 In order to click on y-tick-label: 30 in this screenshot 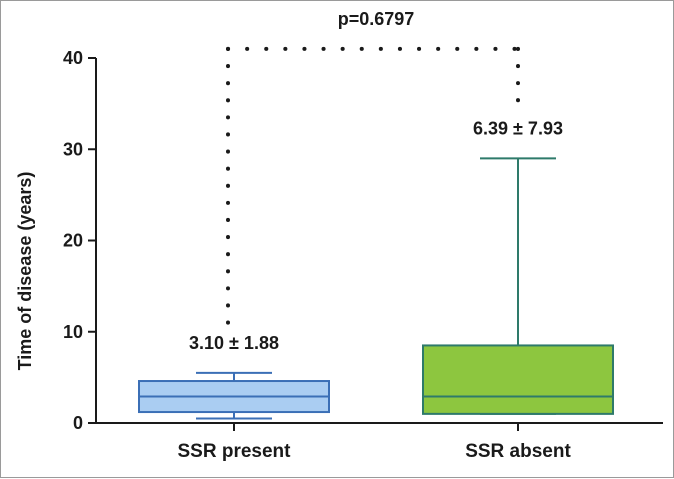, I will do `click(73, 149)`.